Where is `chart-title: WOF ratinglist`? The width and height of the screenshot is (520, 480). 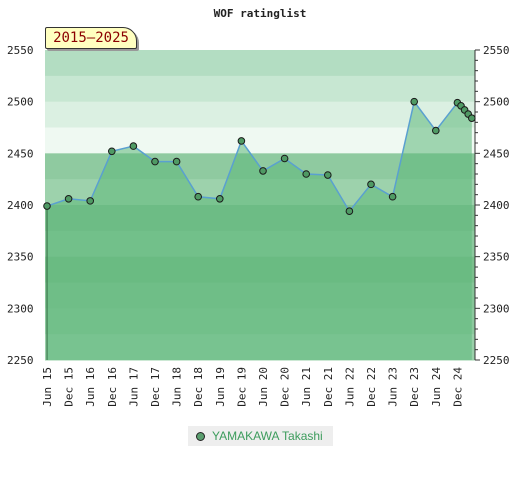
chart-title: WOF ratinglist is located at coordinates (260, 13).